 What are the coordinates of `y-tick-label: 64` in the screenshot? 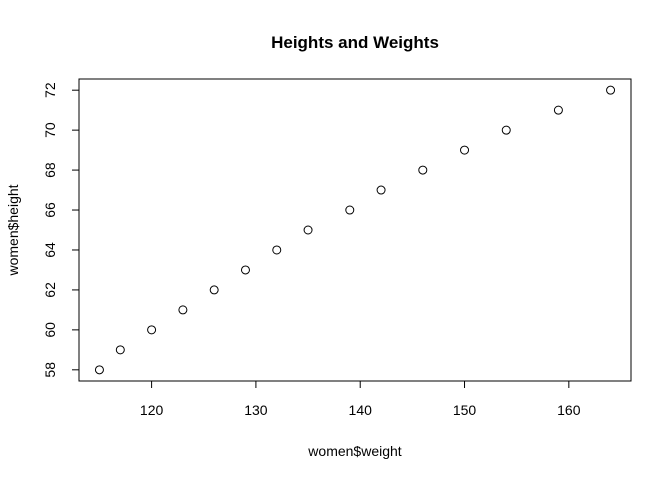 It's located at (50, 250).